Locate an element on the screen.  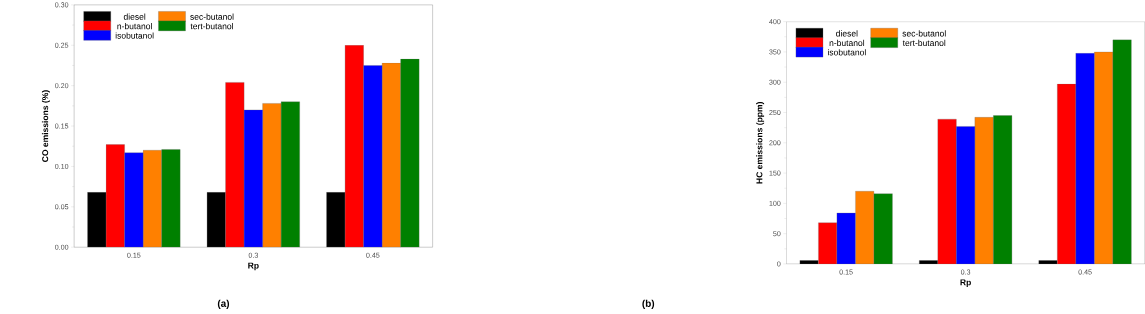
text: (b) is located at coordinates (648, 304).